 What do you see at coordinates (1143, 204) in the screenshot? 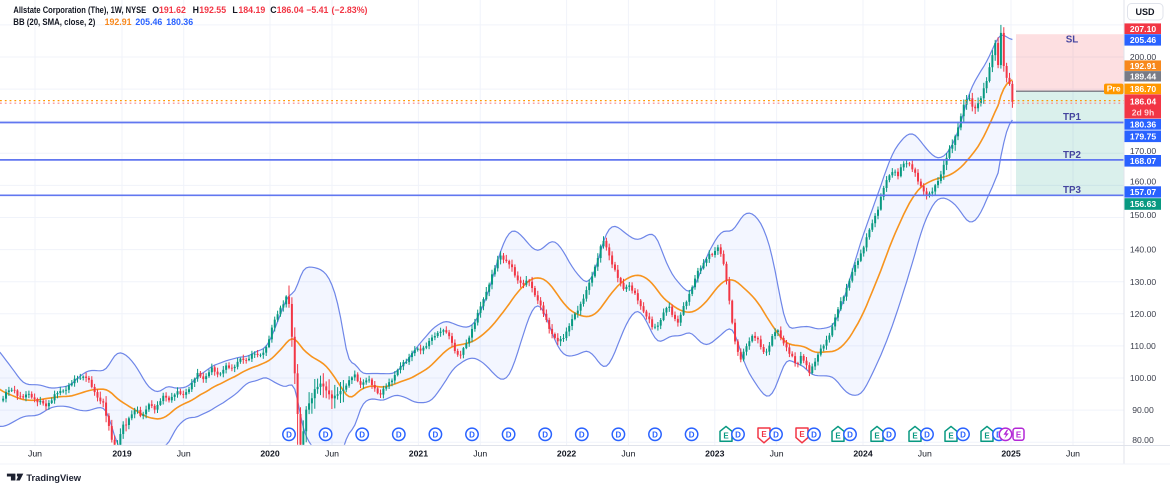
I see `svg-text: 156.63` at bounding box center [1143, 204].